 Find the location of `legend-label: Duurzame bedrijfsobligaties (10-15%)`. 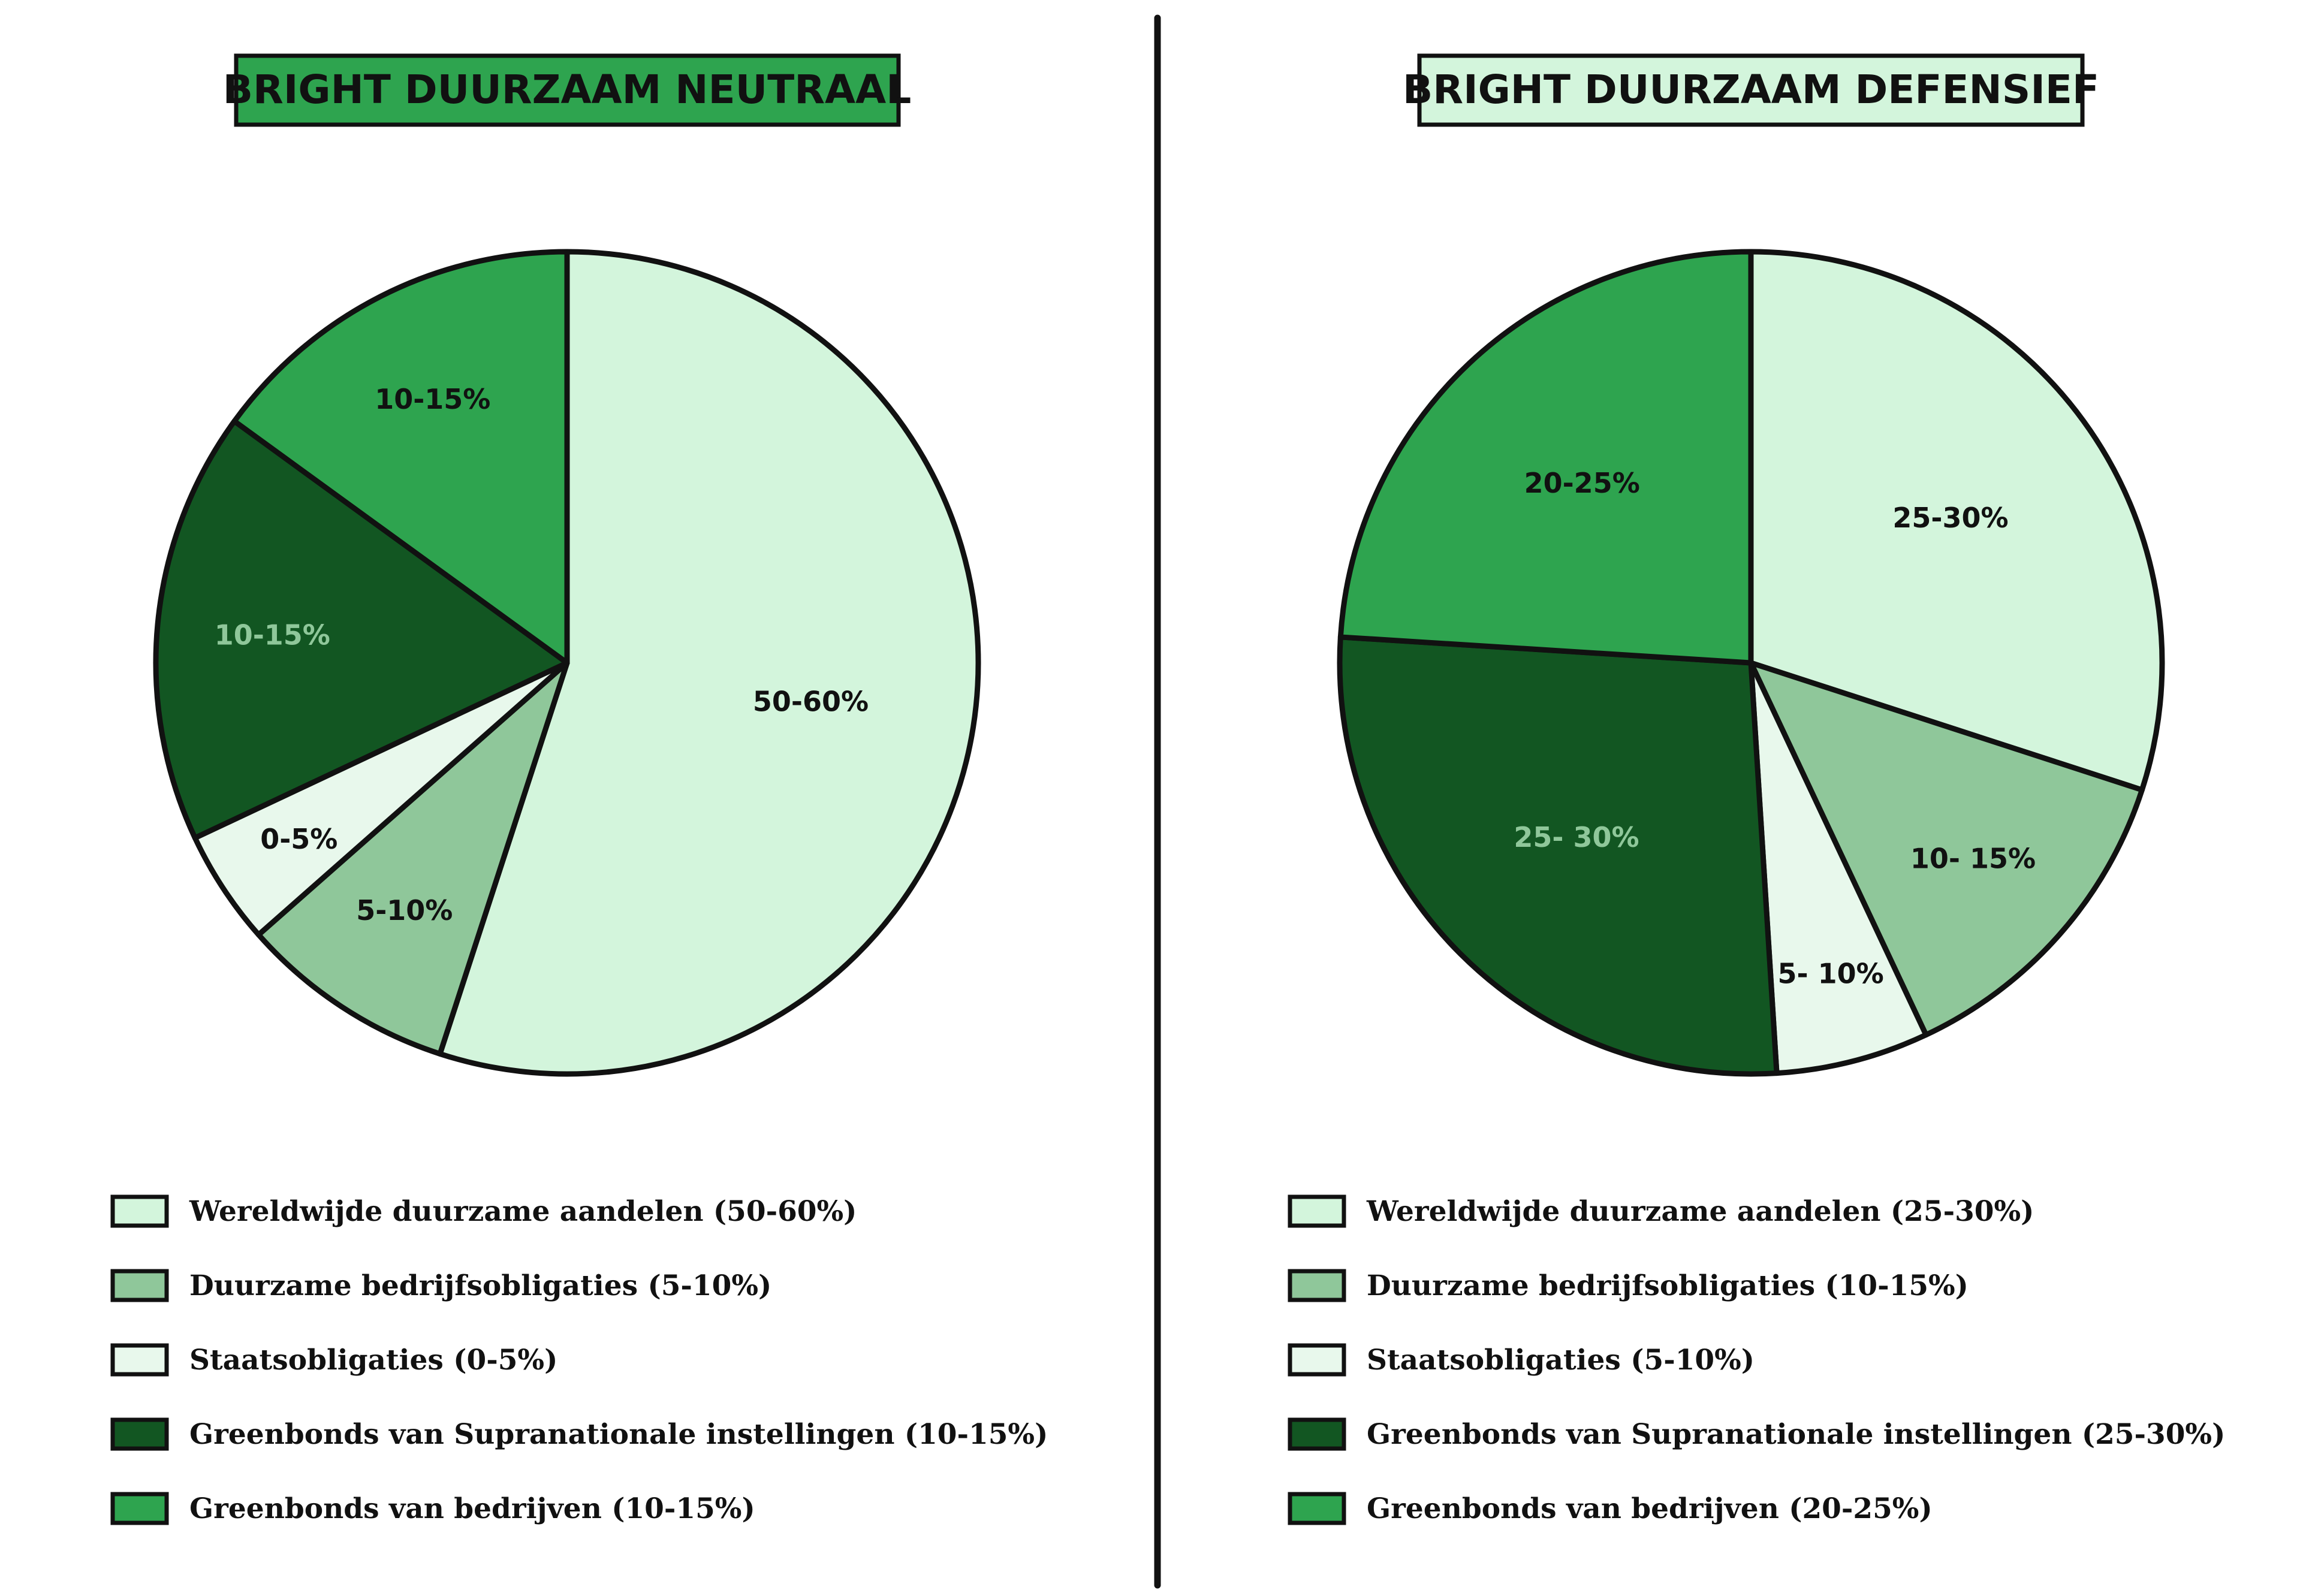

legend-label: Duurzame bedrijfsobligaties (10-15%) is located at coordinates (1668, 1285).